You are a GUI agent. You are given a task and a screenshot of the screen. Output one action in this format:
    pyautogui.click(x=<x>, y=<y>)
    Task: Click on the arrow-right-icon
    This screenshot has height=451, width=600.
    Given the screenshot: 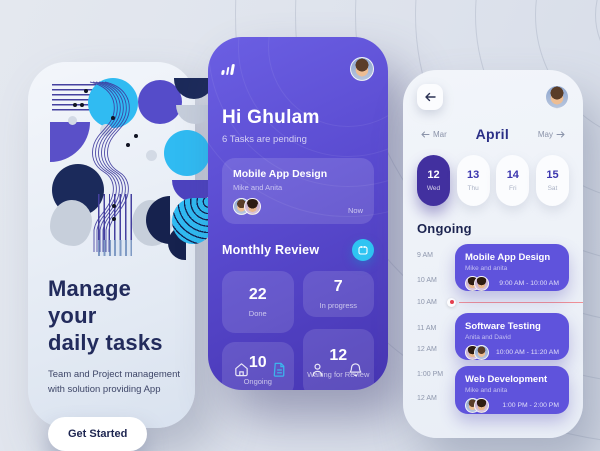 What is the action you would take?
    pyautogui.click(x=560, y=134)
    